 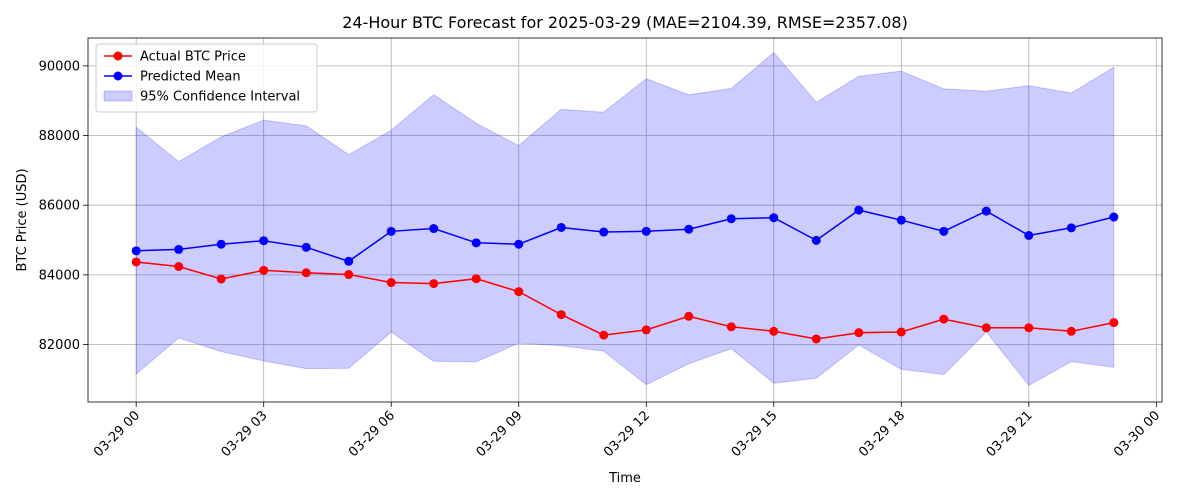 I want to click on x-tick-label: 03-29 00, so click(x=117, y=434).